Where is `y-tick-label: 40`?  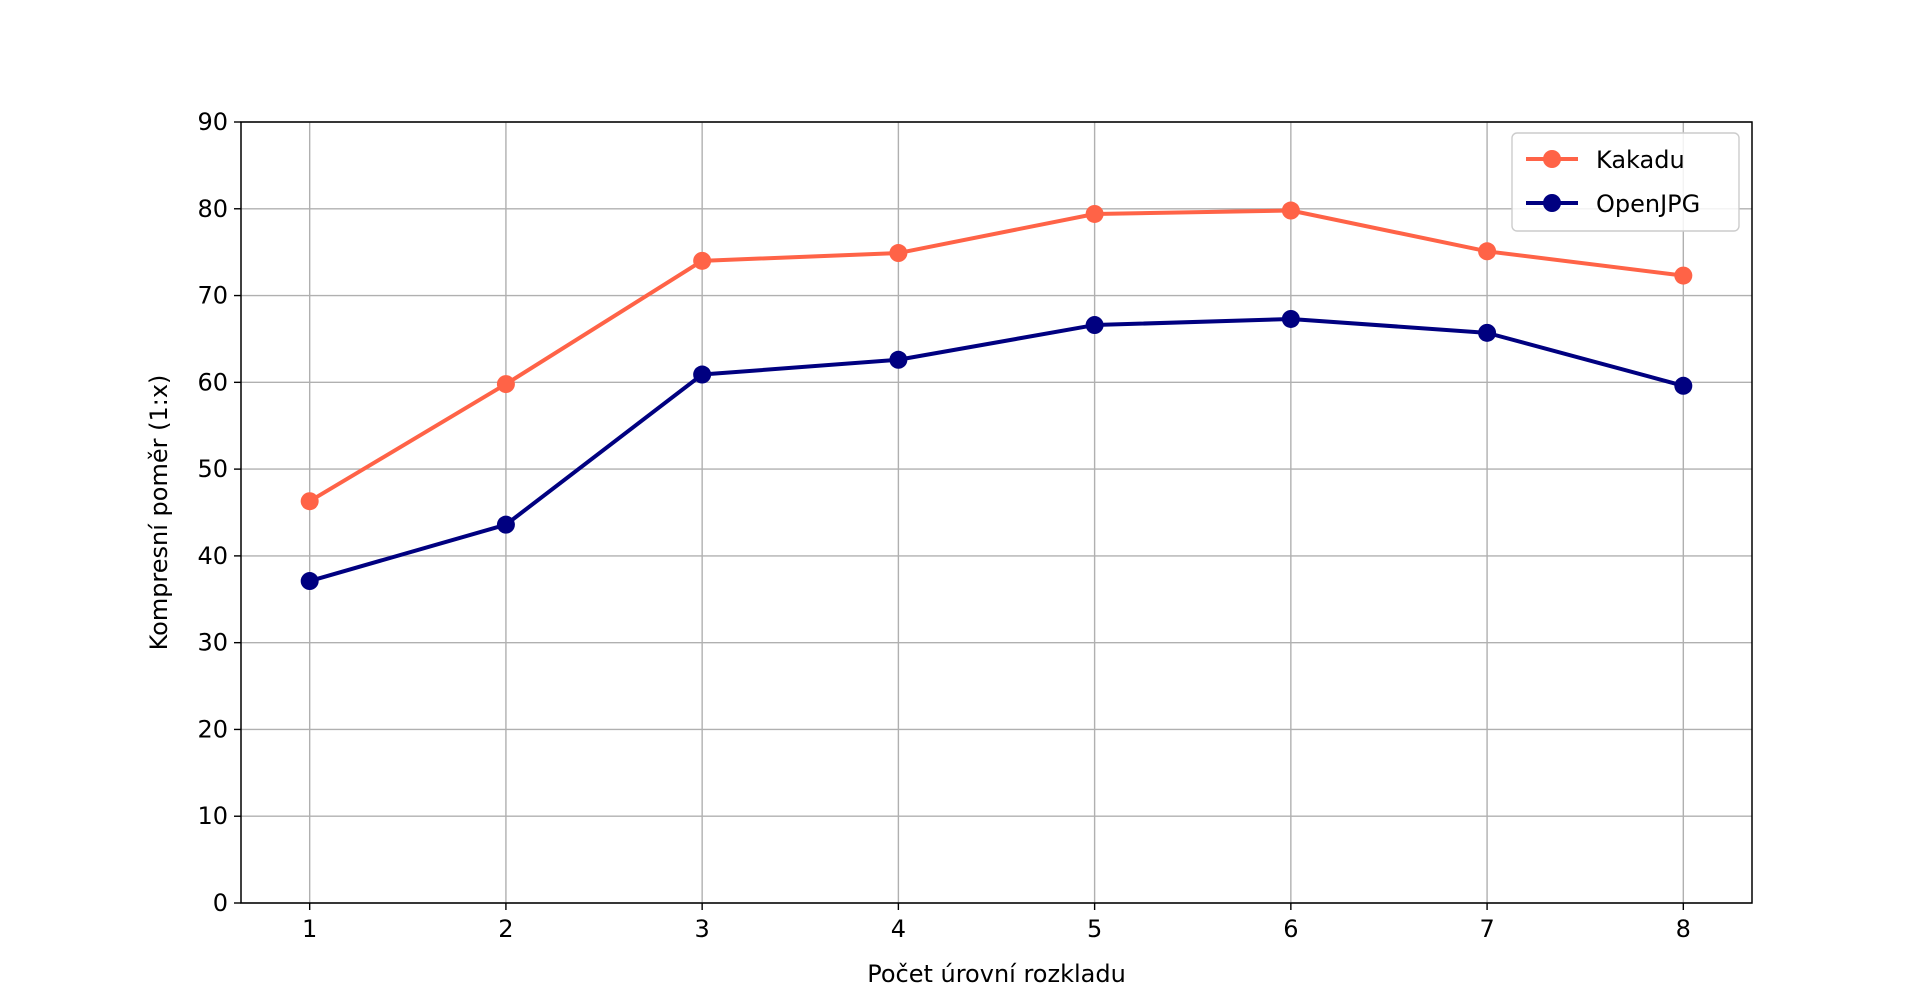 y-tick-label: 40 is located at coordinates (212, 556).